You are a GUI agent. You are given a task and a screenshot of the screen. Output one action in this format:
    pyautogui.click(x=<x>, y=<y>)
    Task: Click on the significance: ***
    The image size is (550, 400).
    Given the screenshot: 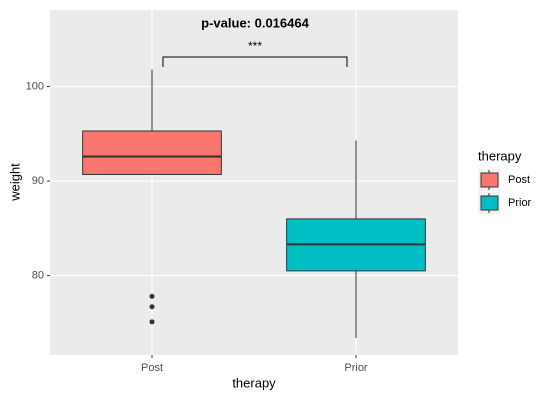 What is the action you would take?
    pyautogui.click(x=255, y=46)
    